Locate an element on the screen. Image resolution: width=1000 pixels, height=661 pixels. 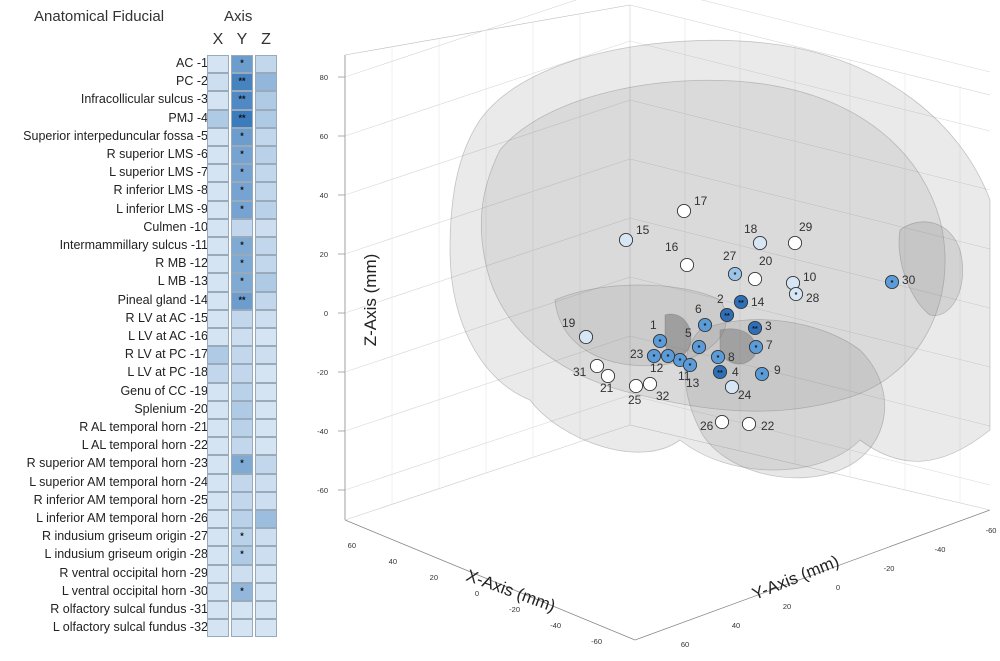
x-tick-label: -60 is located at coordinates (596, 641).